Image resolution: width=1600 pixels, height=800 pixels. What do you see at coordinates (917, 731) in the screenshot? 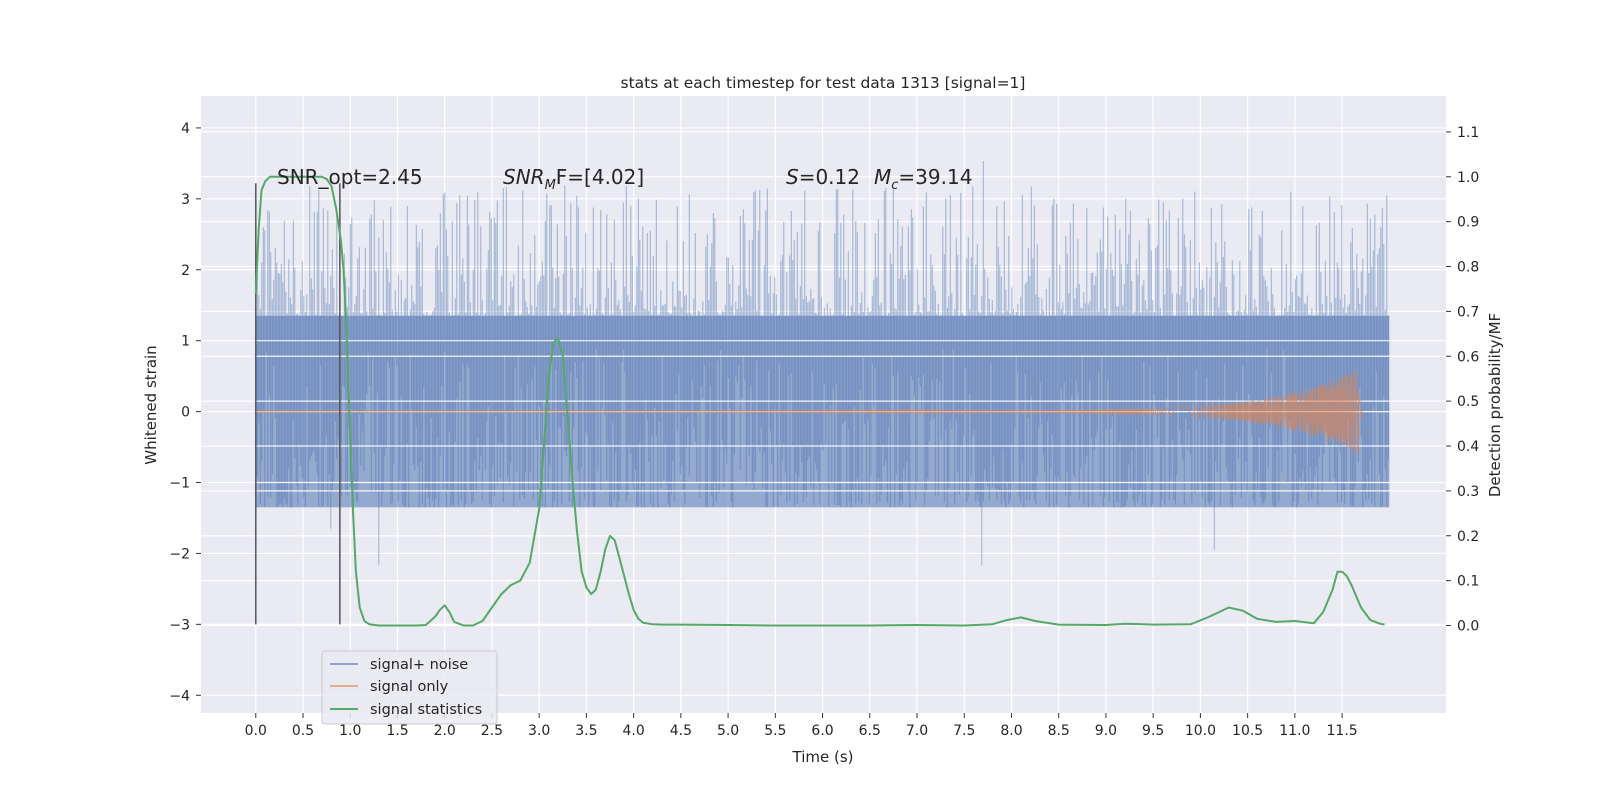
I see `x-tick-label: 7.0` at bounding box center [917, 731].